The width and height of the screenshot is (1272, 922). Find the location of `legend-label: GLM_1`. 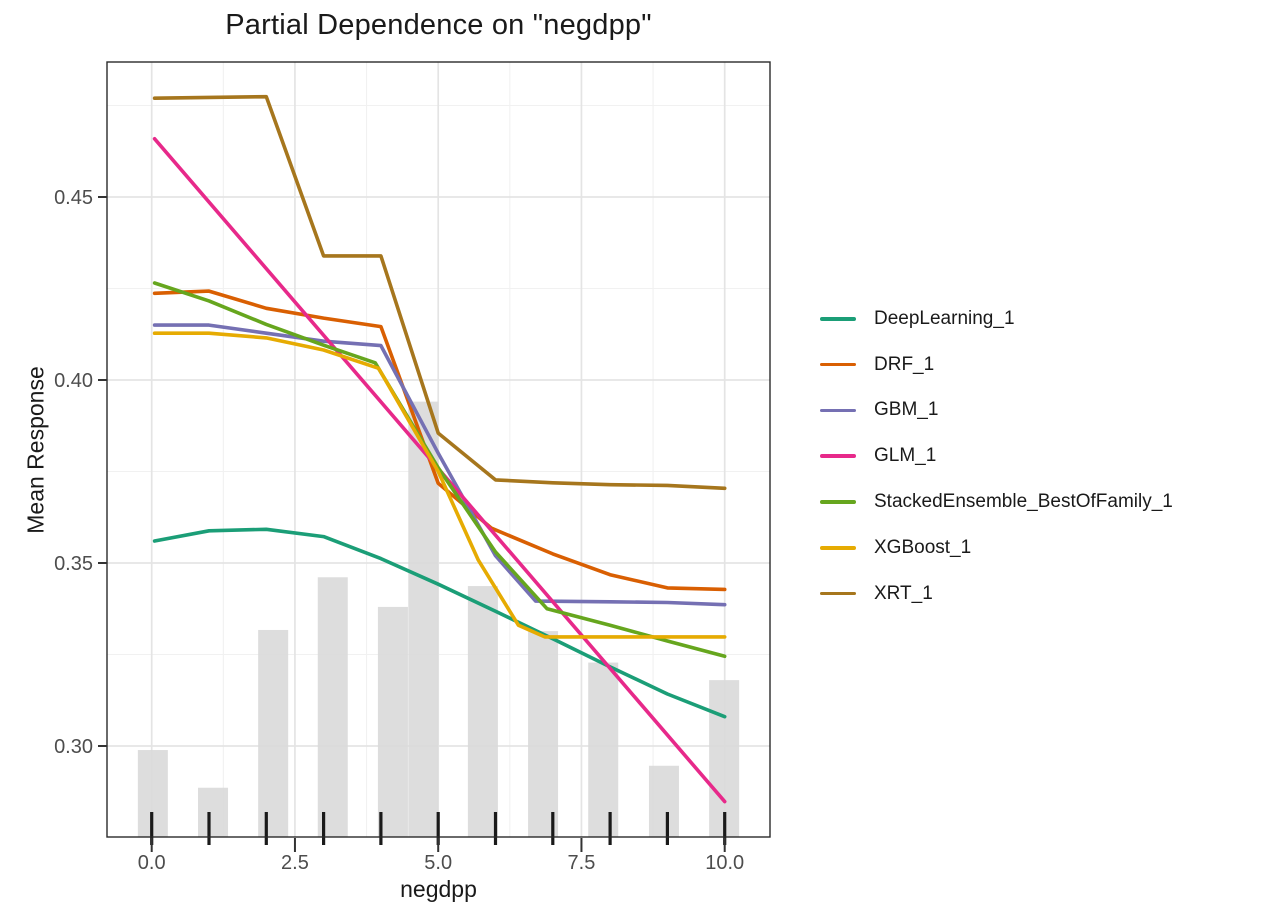

legend-label: GLM_1 is located at coordinates (905, 456).